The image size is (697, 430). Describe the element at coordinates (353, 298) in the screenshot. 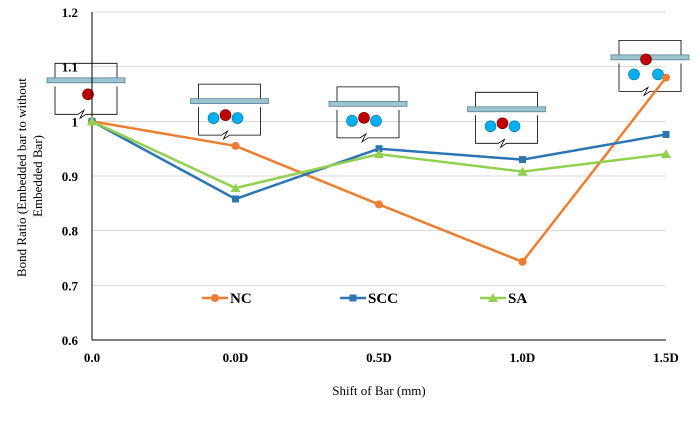

I see `legend-marker-scc` at that location.